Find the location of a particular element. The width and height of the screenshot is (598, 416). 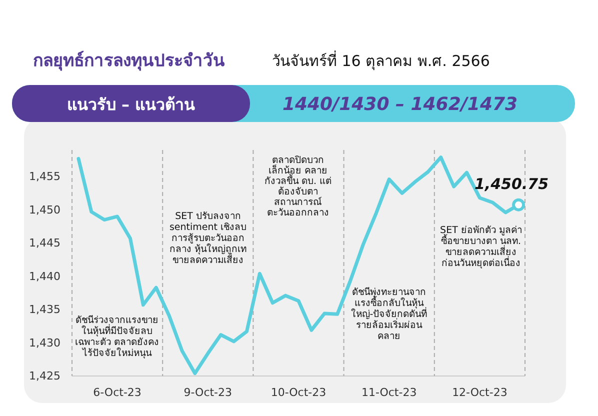

y-tick-label: 1,455 is located at coordinates (44, 177).